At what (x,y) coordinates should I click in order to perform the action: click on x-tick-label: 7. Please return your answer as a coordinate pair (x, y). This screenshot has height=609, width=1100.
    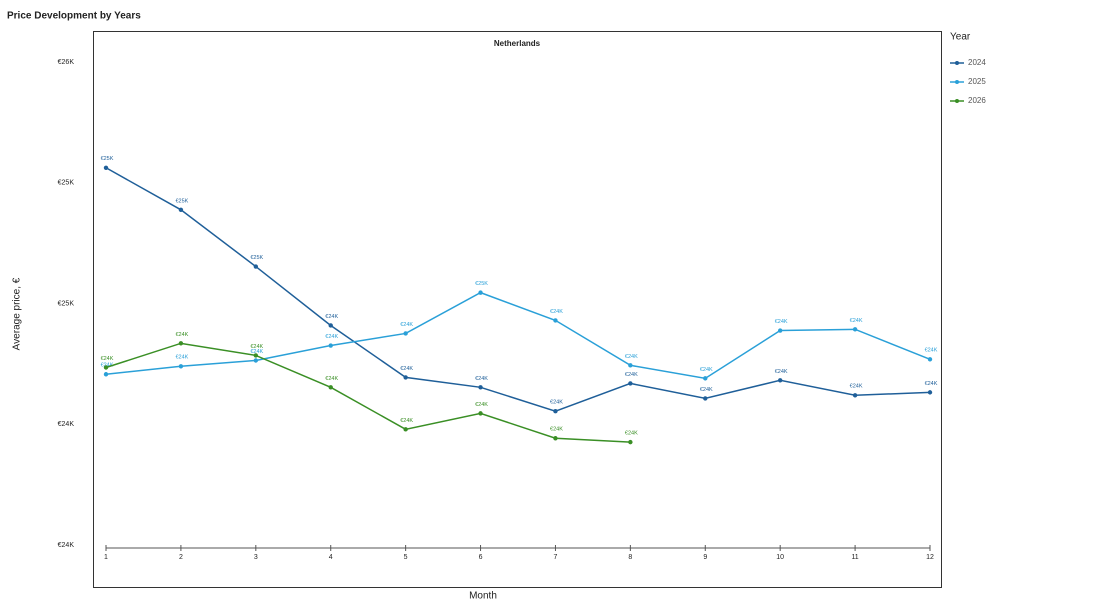
    Looking at the image, I should click on (556, 557).